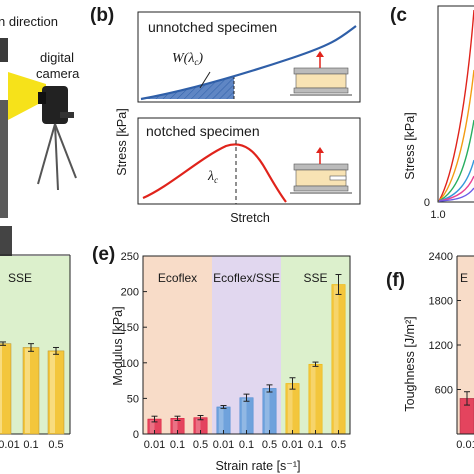 This screenshot has height=474, width=474. I want to click on panel-d-region-label: SSE, so click(20, 278).